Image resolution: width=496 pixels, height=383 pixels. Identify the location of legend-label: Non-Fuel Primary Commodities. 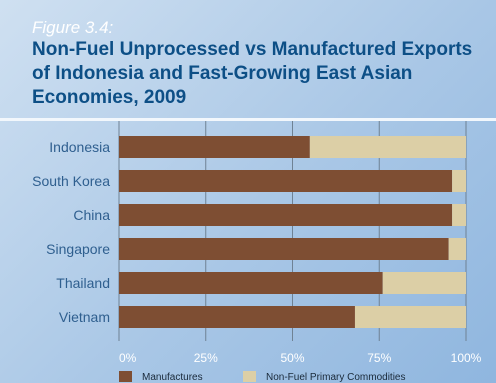
(335, 377).